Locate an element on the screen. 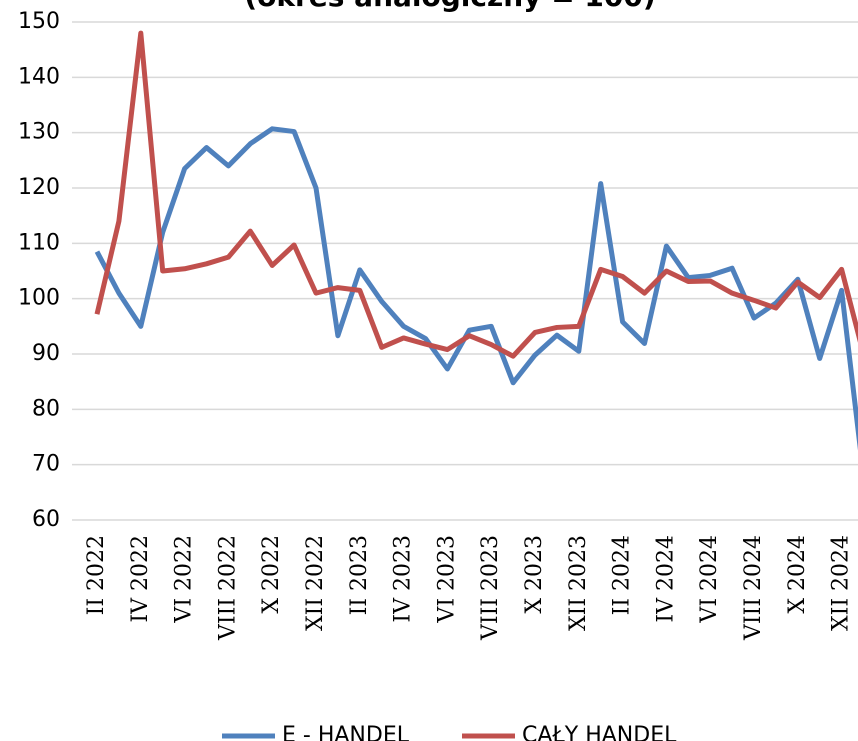 This screenshot has height=741, width=858. y-tick-label: 110 is located at coordinates (39, 242).